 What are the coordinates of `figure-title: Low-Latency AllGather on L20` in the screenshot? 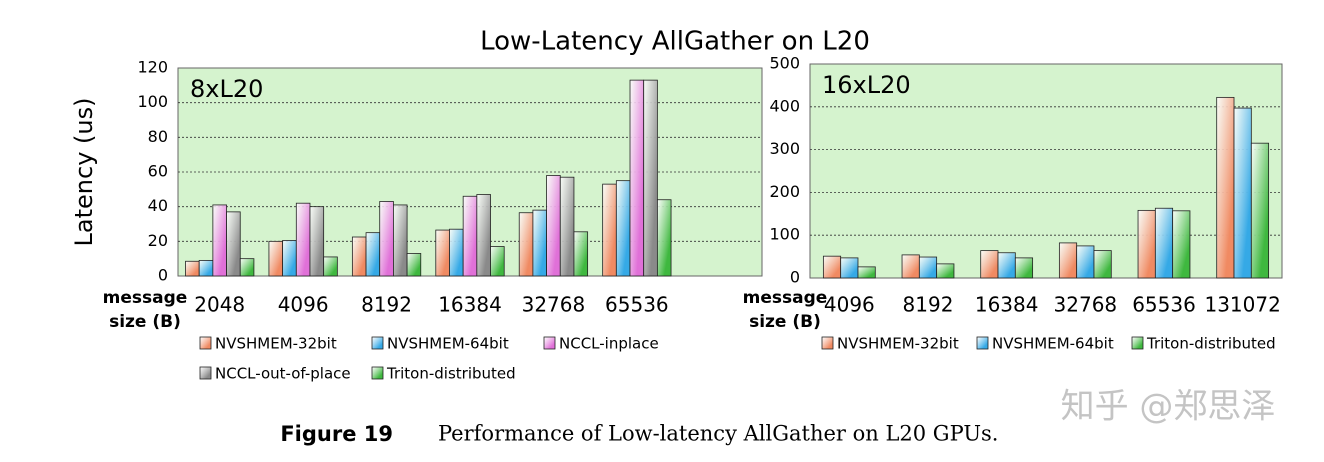 It's located at (675, 42).